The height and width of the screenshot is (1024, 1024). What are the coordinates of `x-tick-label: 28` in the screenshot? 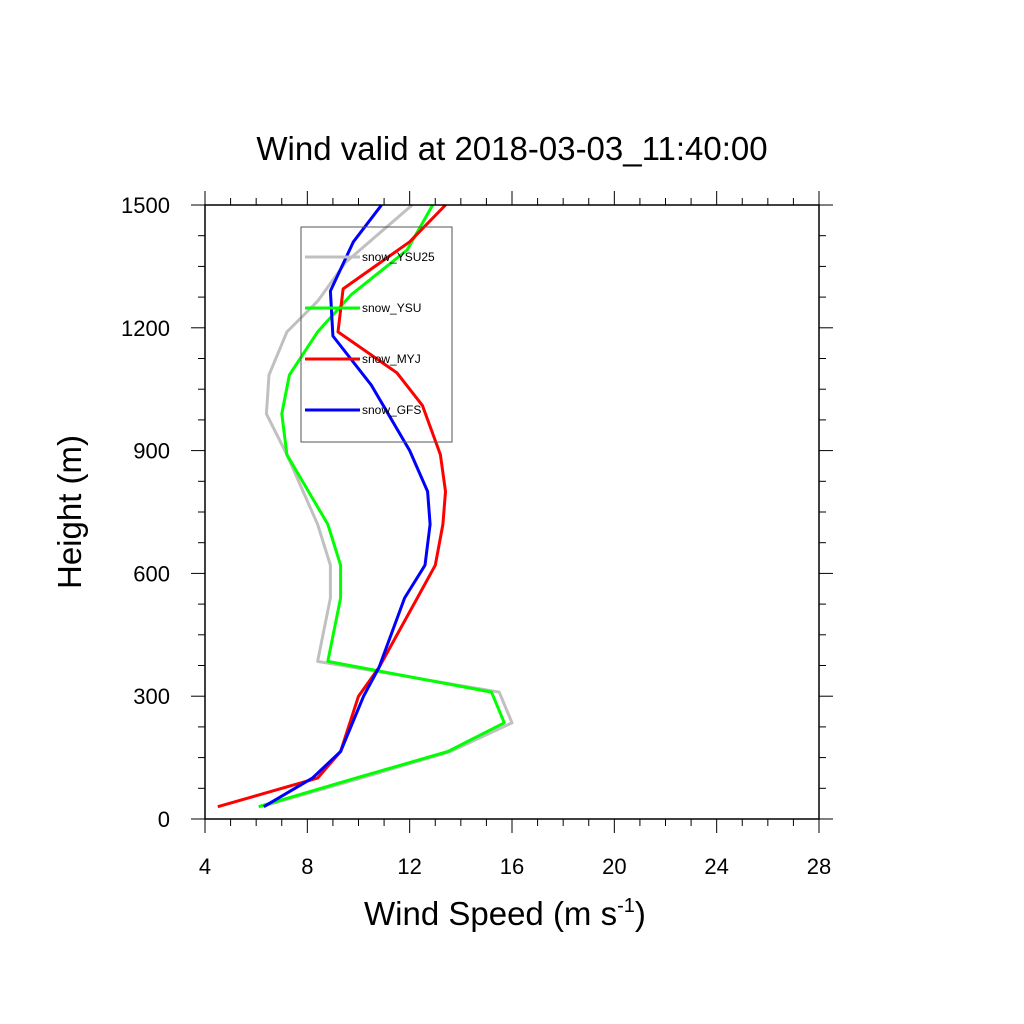 It's located at (819, 866).